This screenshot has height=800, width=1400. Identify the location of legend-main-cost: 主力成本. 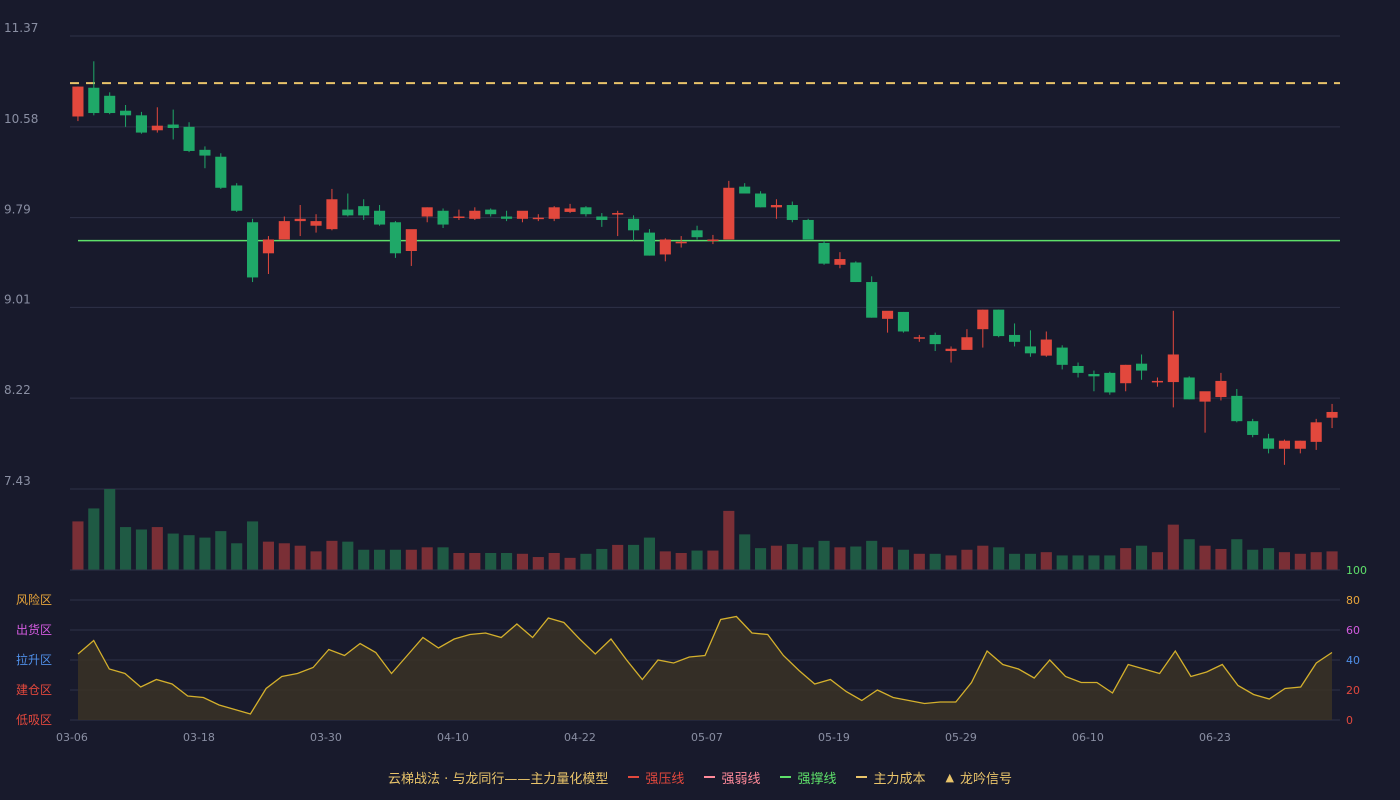
(890, 777).